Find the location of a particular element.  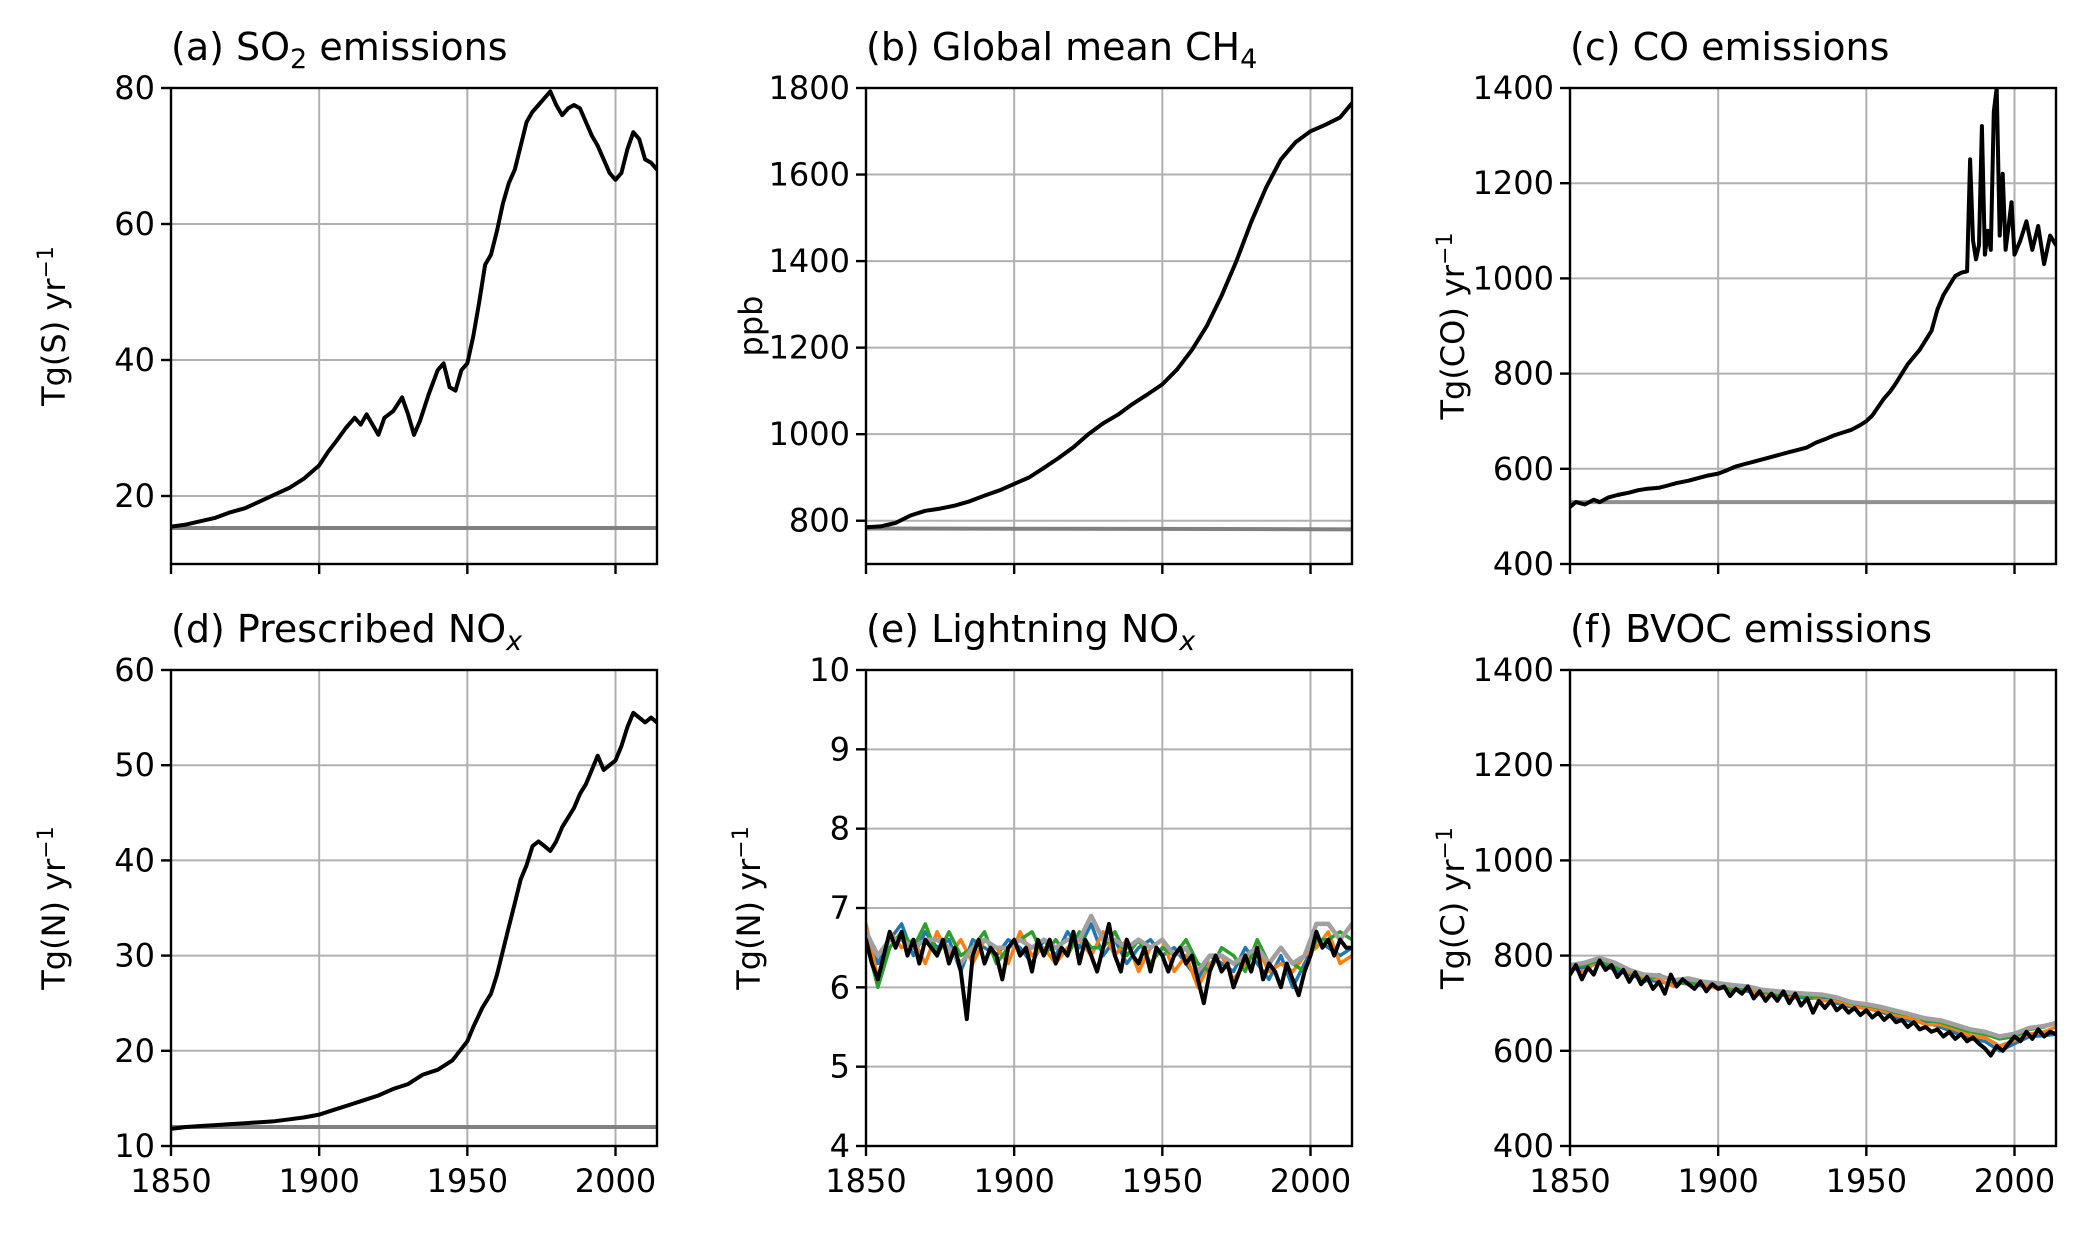

panel-a-title: (a) SO2 emissions is located at coordinates (339, 50).